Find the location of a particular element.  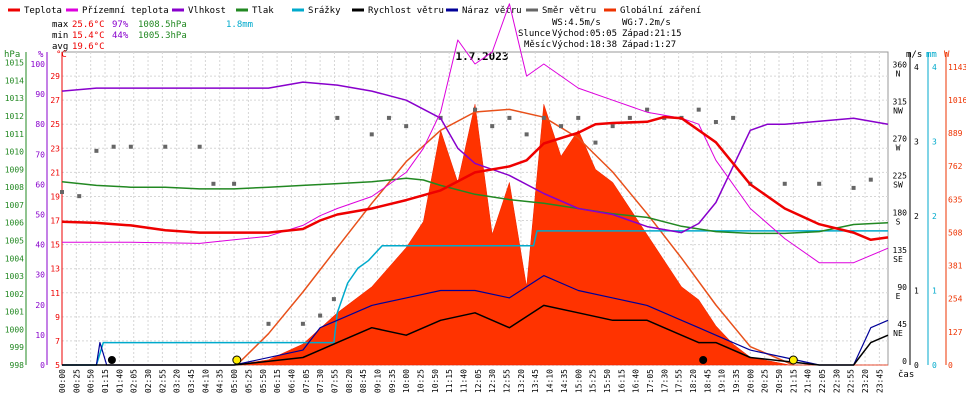

hum-tick-label: 60 is located at coordinates (40, 184).